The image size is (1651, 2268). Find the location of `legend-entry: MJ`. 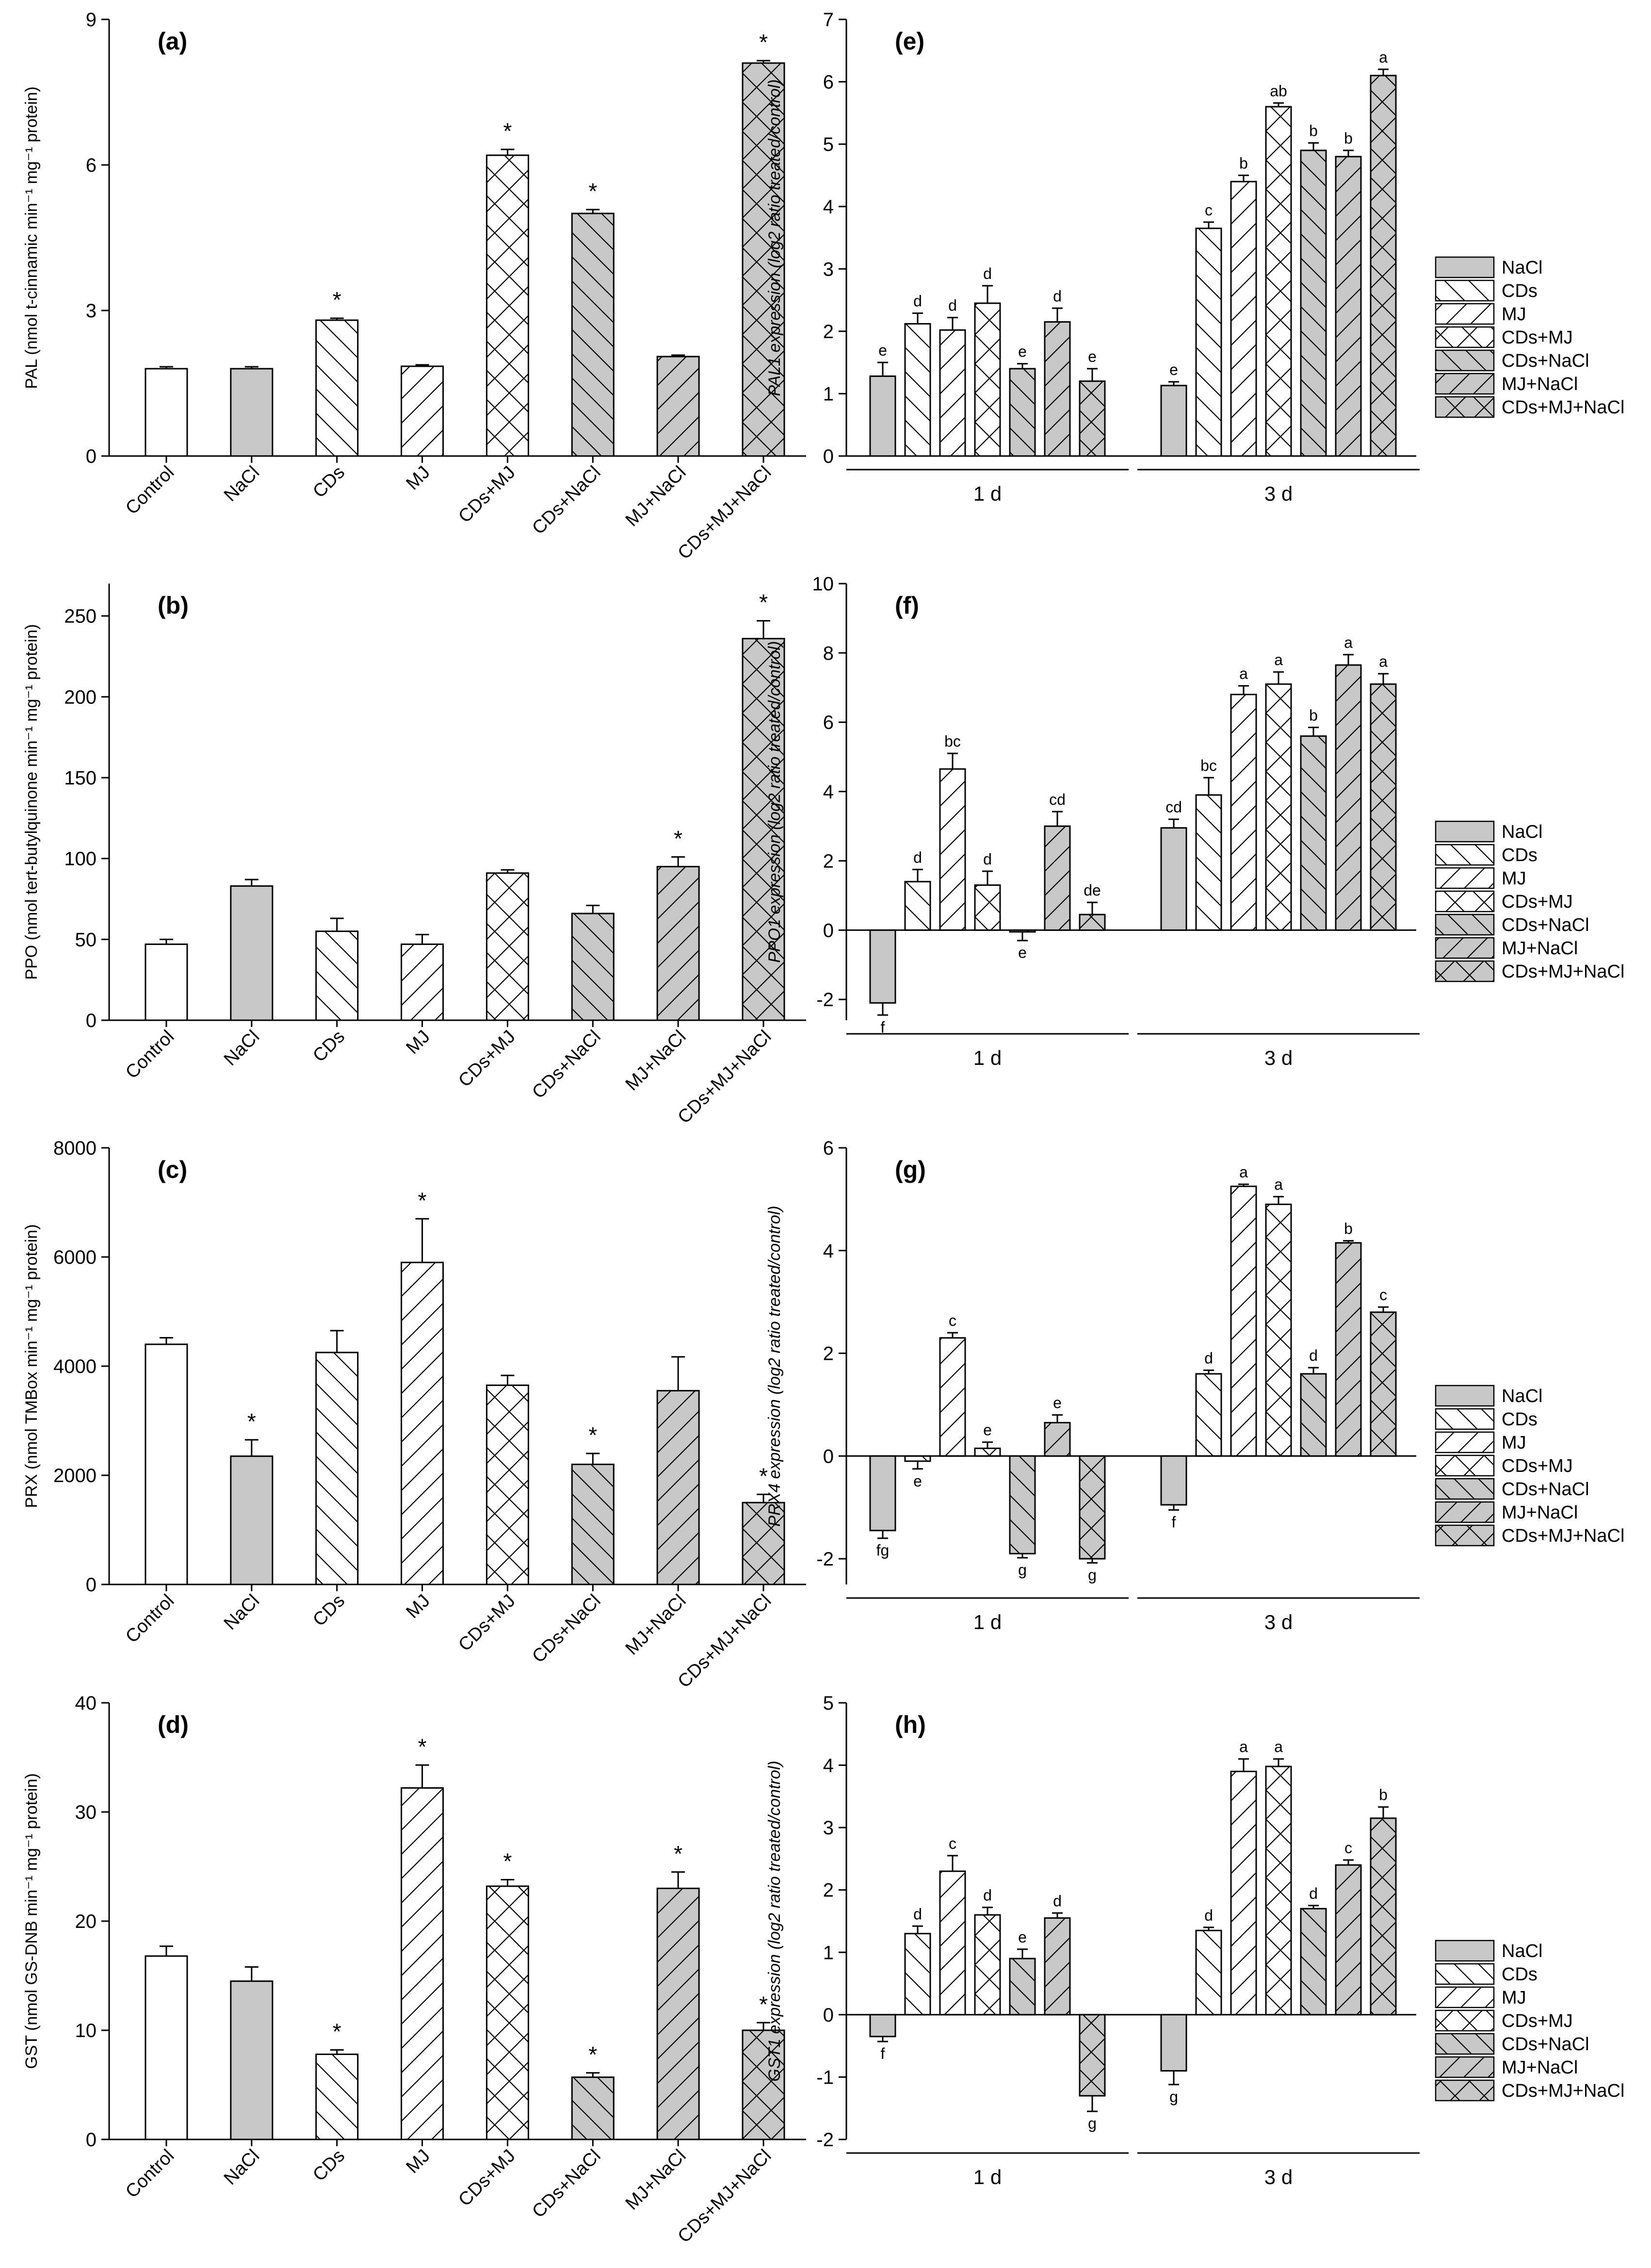

legend-entry: MJ is located at coordinates (1514, 314).